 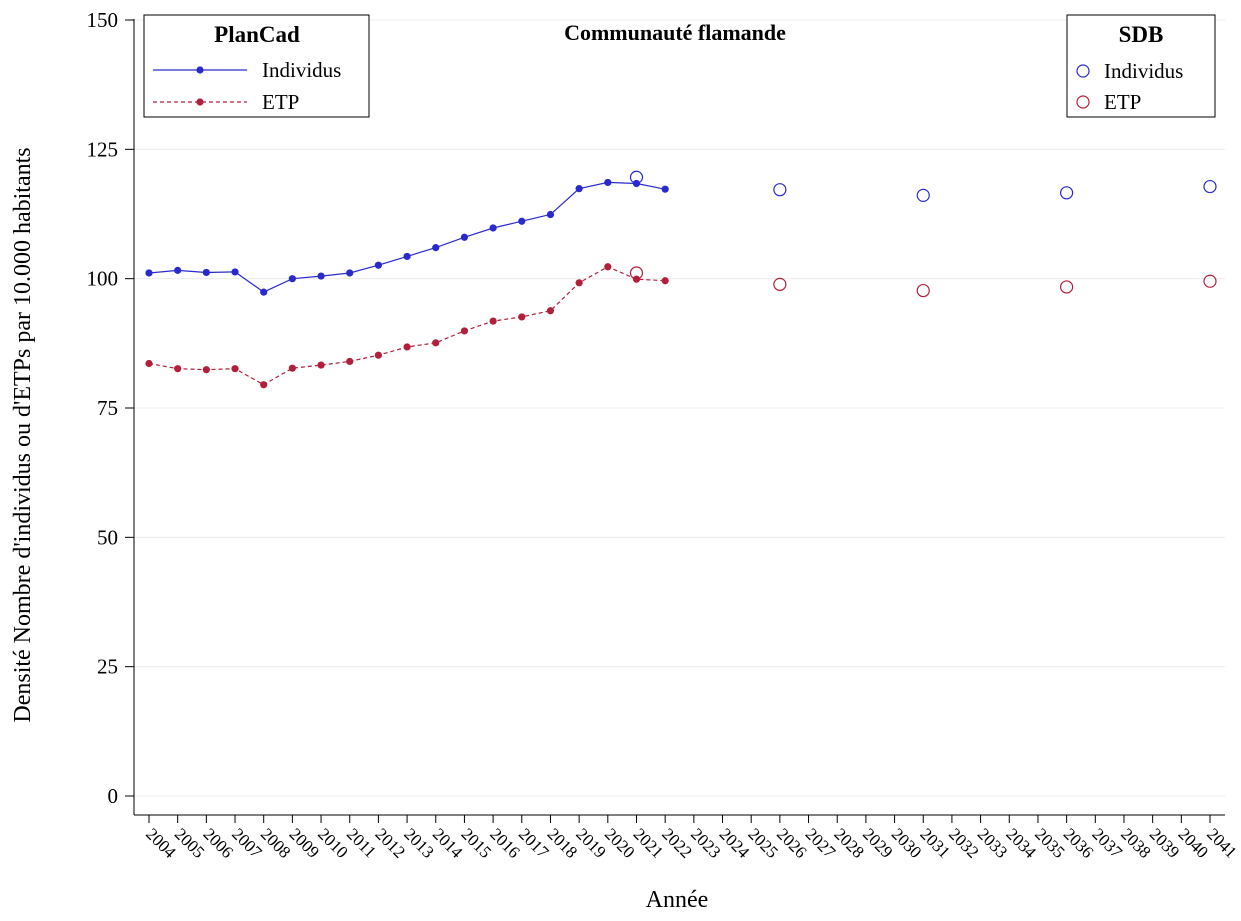 I want to click on y-tick-label: 150, so click(x=103, y=20).